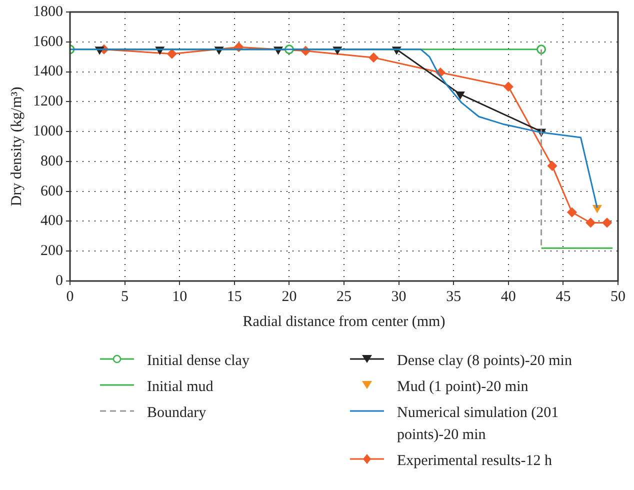  What do you see at coordinates (478, 424) in the screenshot?
I see `legend-label: Numerical simulation (201 points)-20 min` at bounding box center [478, 424].